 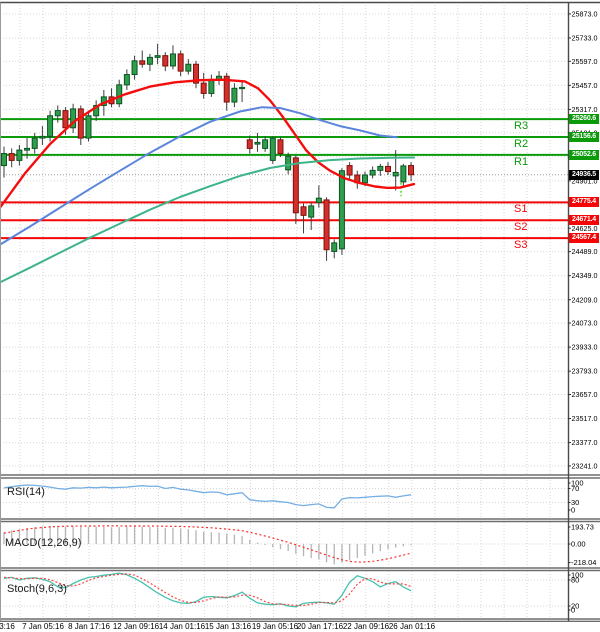 What do you see at coordinates (136, 626) in the screenshot?
I see `time-tick-label: 12 Jan 09:16` at bounding box center [136, 626].